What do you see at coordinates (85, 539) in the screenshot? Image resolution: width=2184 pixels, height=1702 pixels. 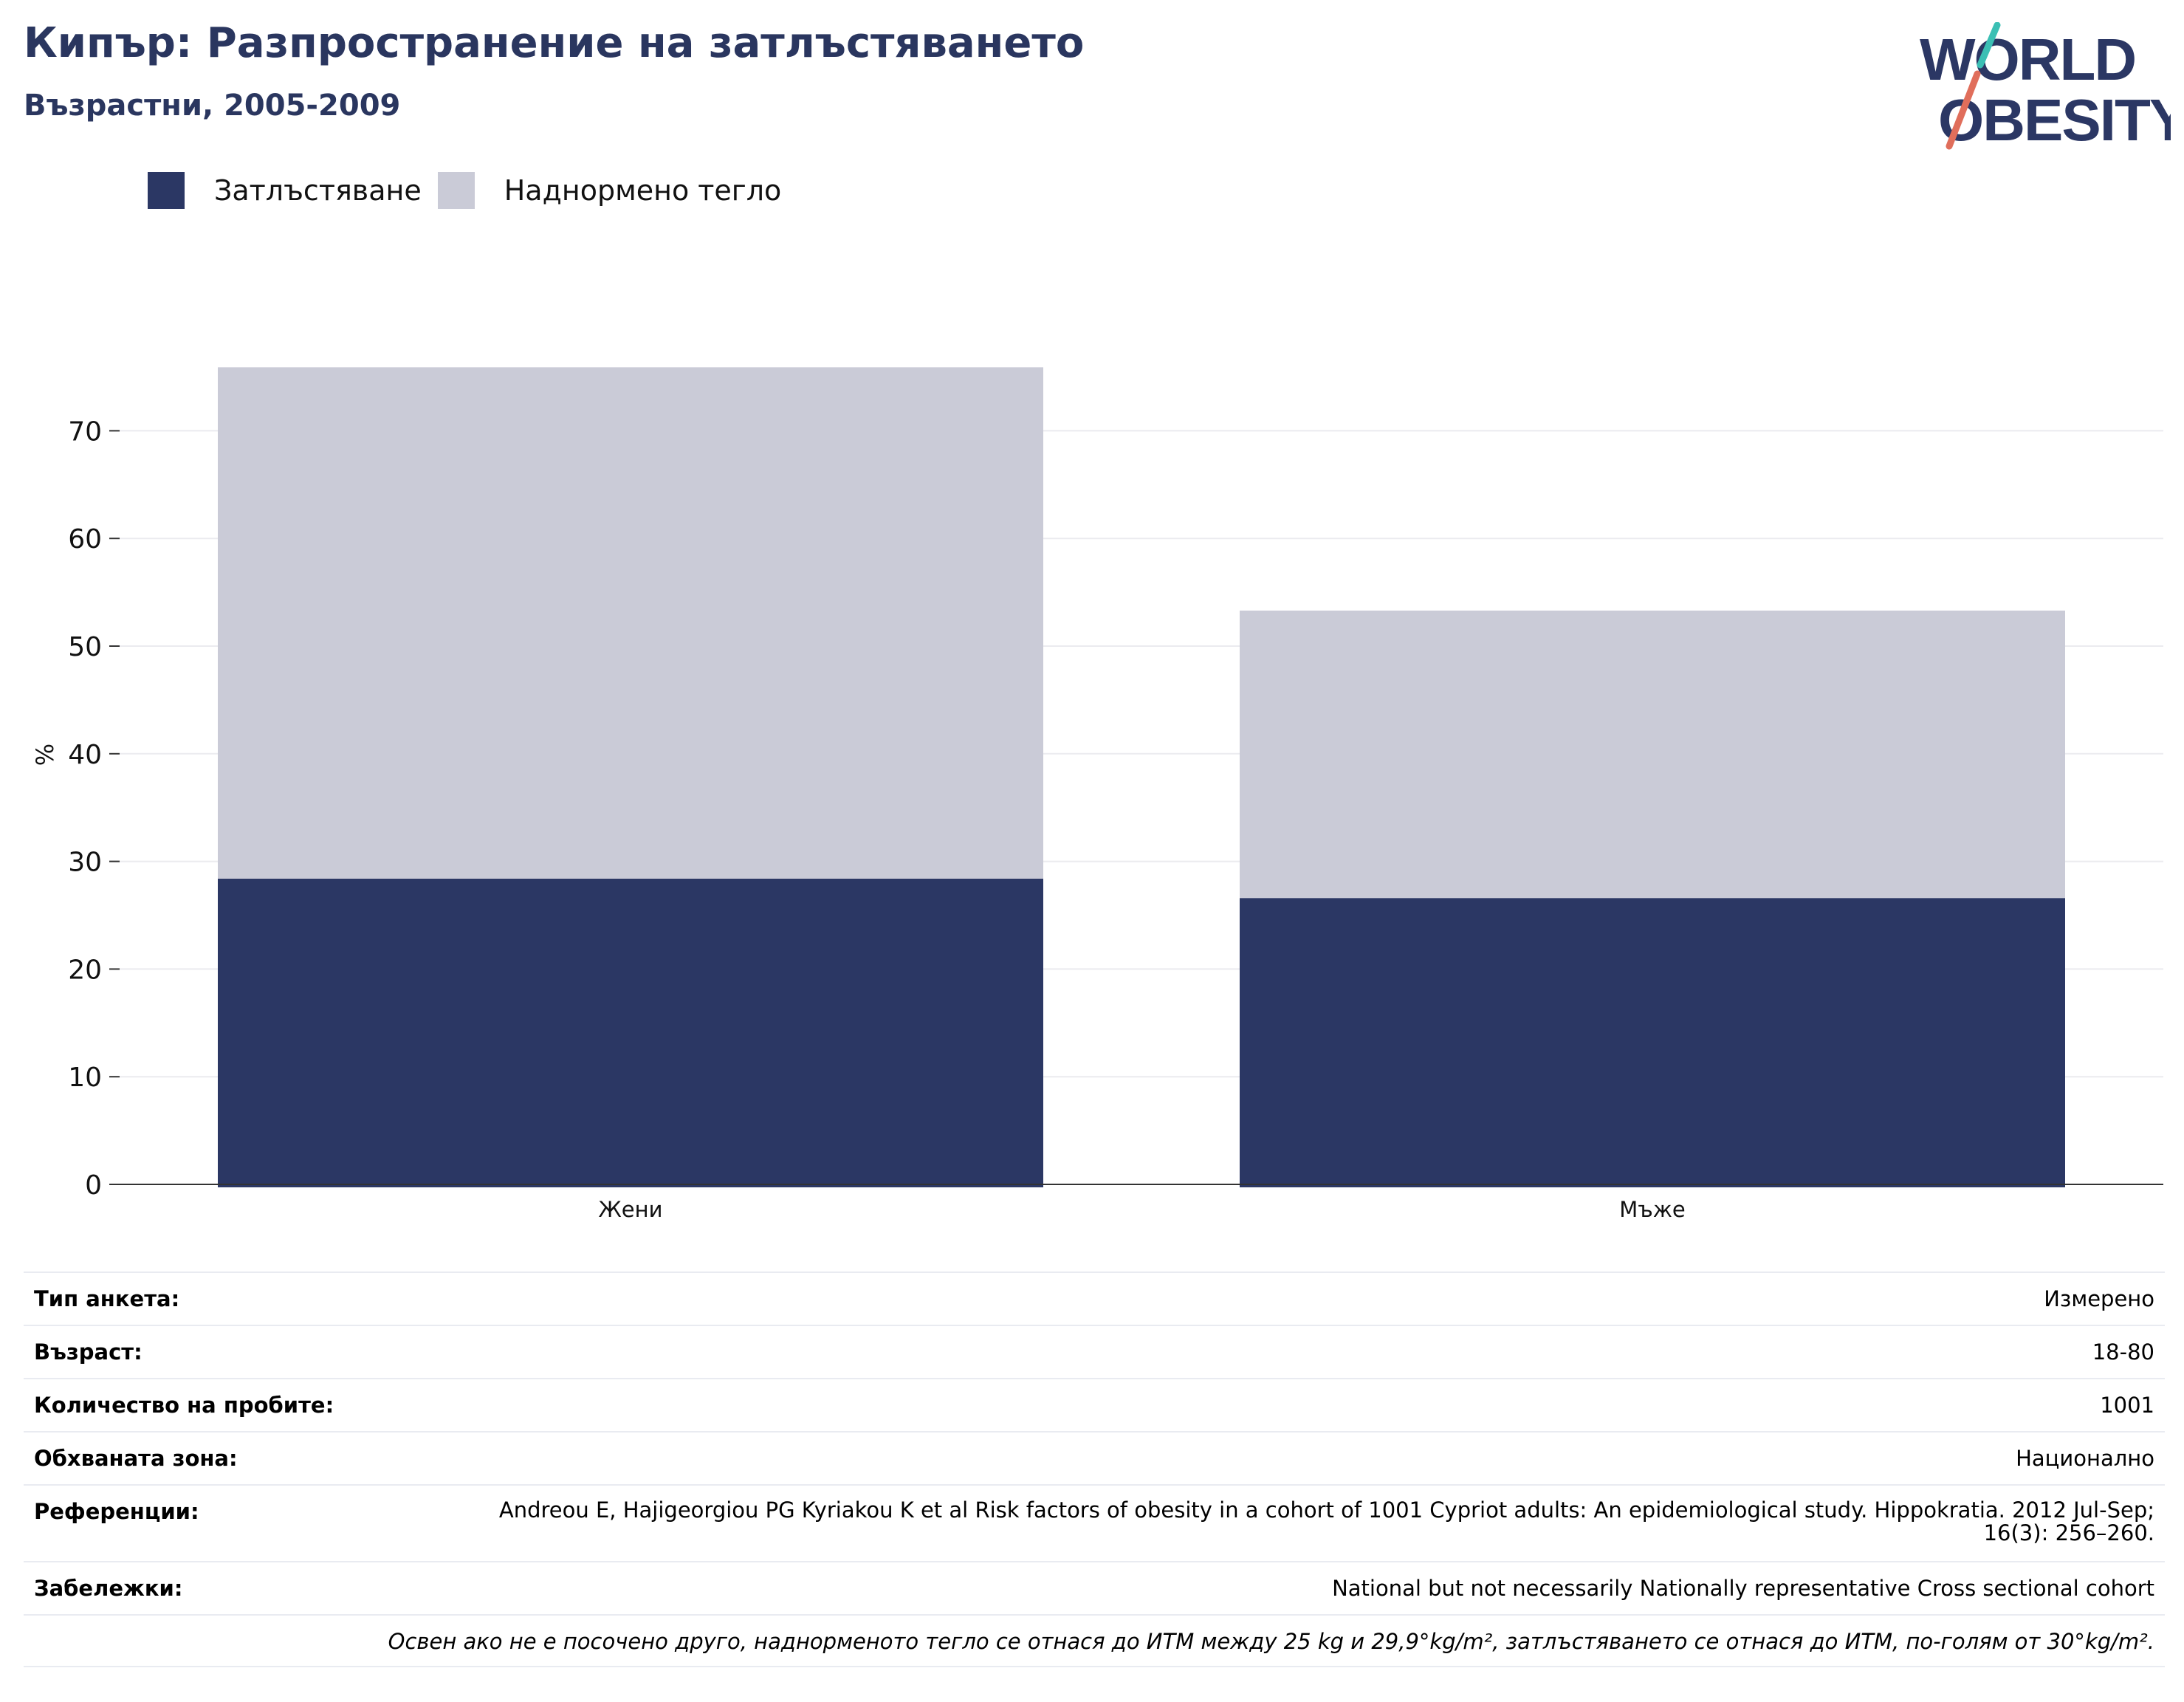 I see `y-tick-label: 60` at bounding box center [85, 539].